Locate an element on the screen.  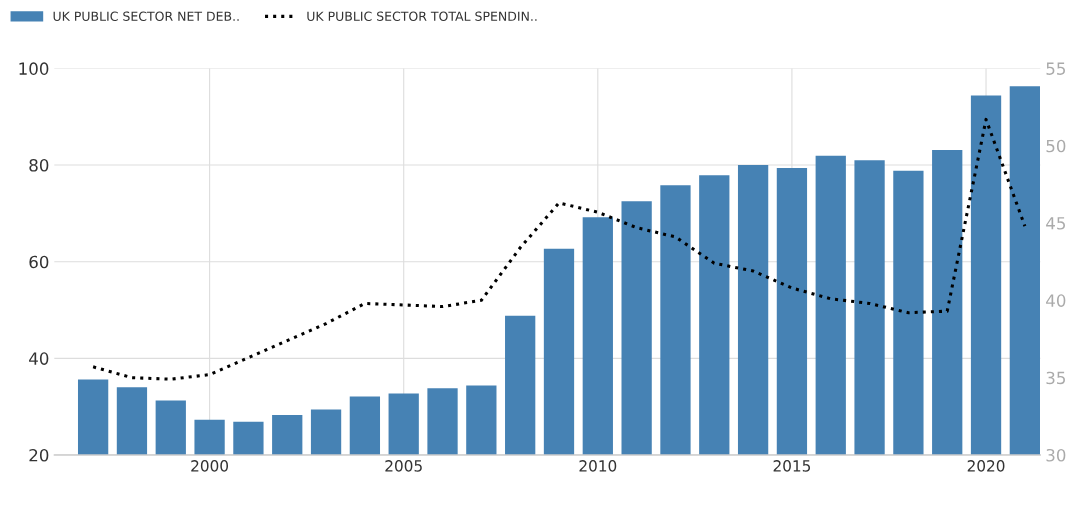
y-tick-label: 20 is located at coordinates (39, 455).